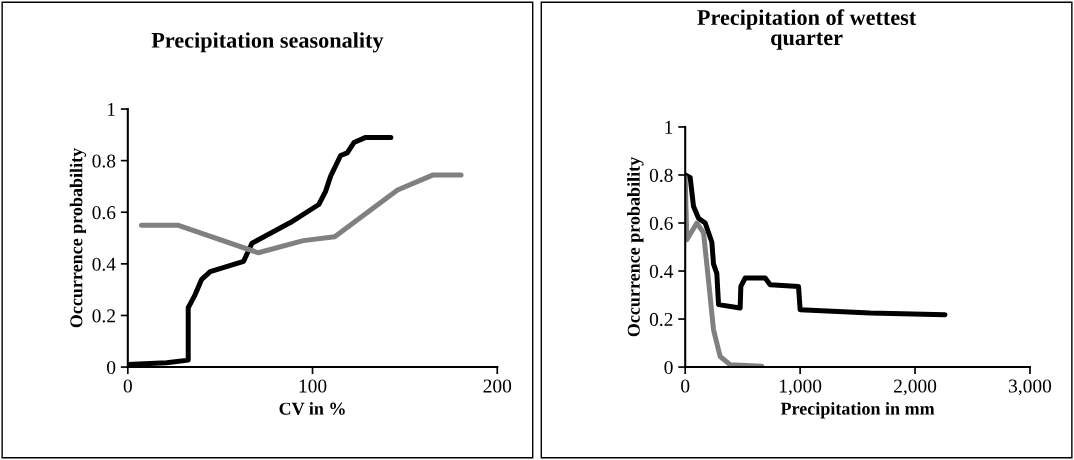  What do you see at coordinates (313, 386) in the screenshot?
I see `x-tick-label: 100` at bounding box center [313, 386].